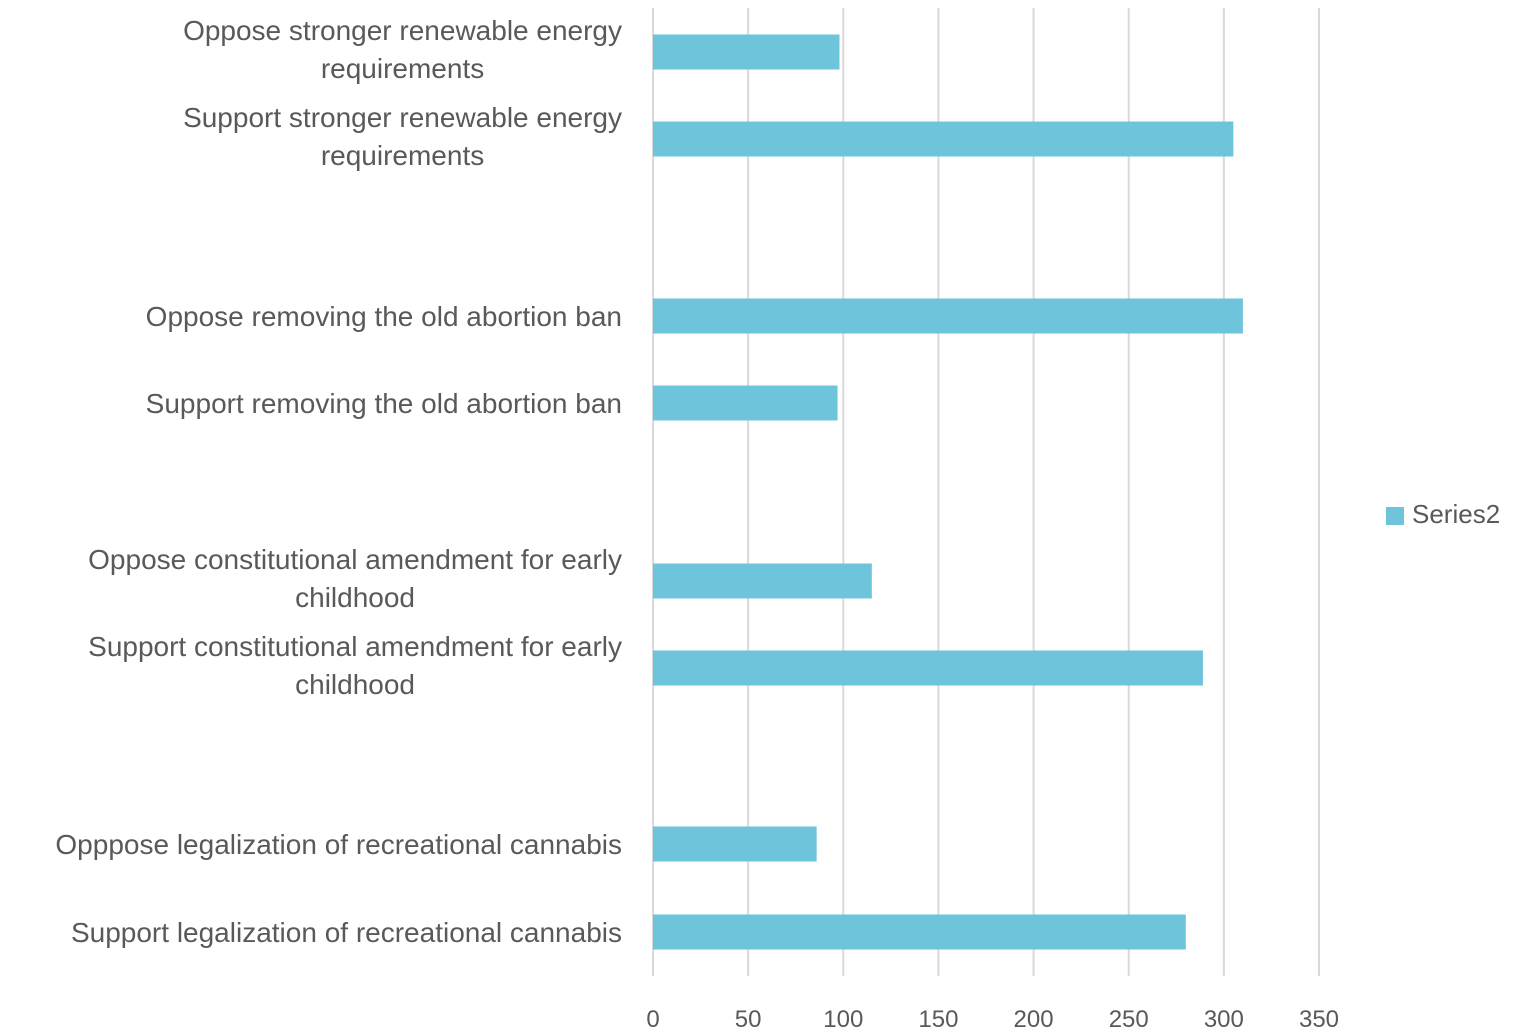 Image resolution: width=1526 pixels, height=1036 pixels. Describe the element at coordinates (384, 316) in the screenshot. I see `category-label: Oppose removing the old abortion ban` at that location.